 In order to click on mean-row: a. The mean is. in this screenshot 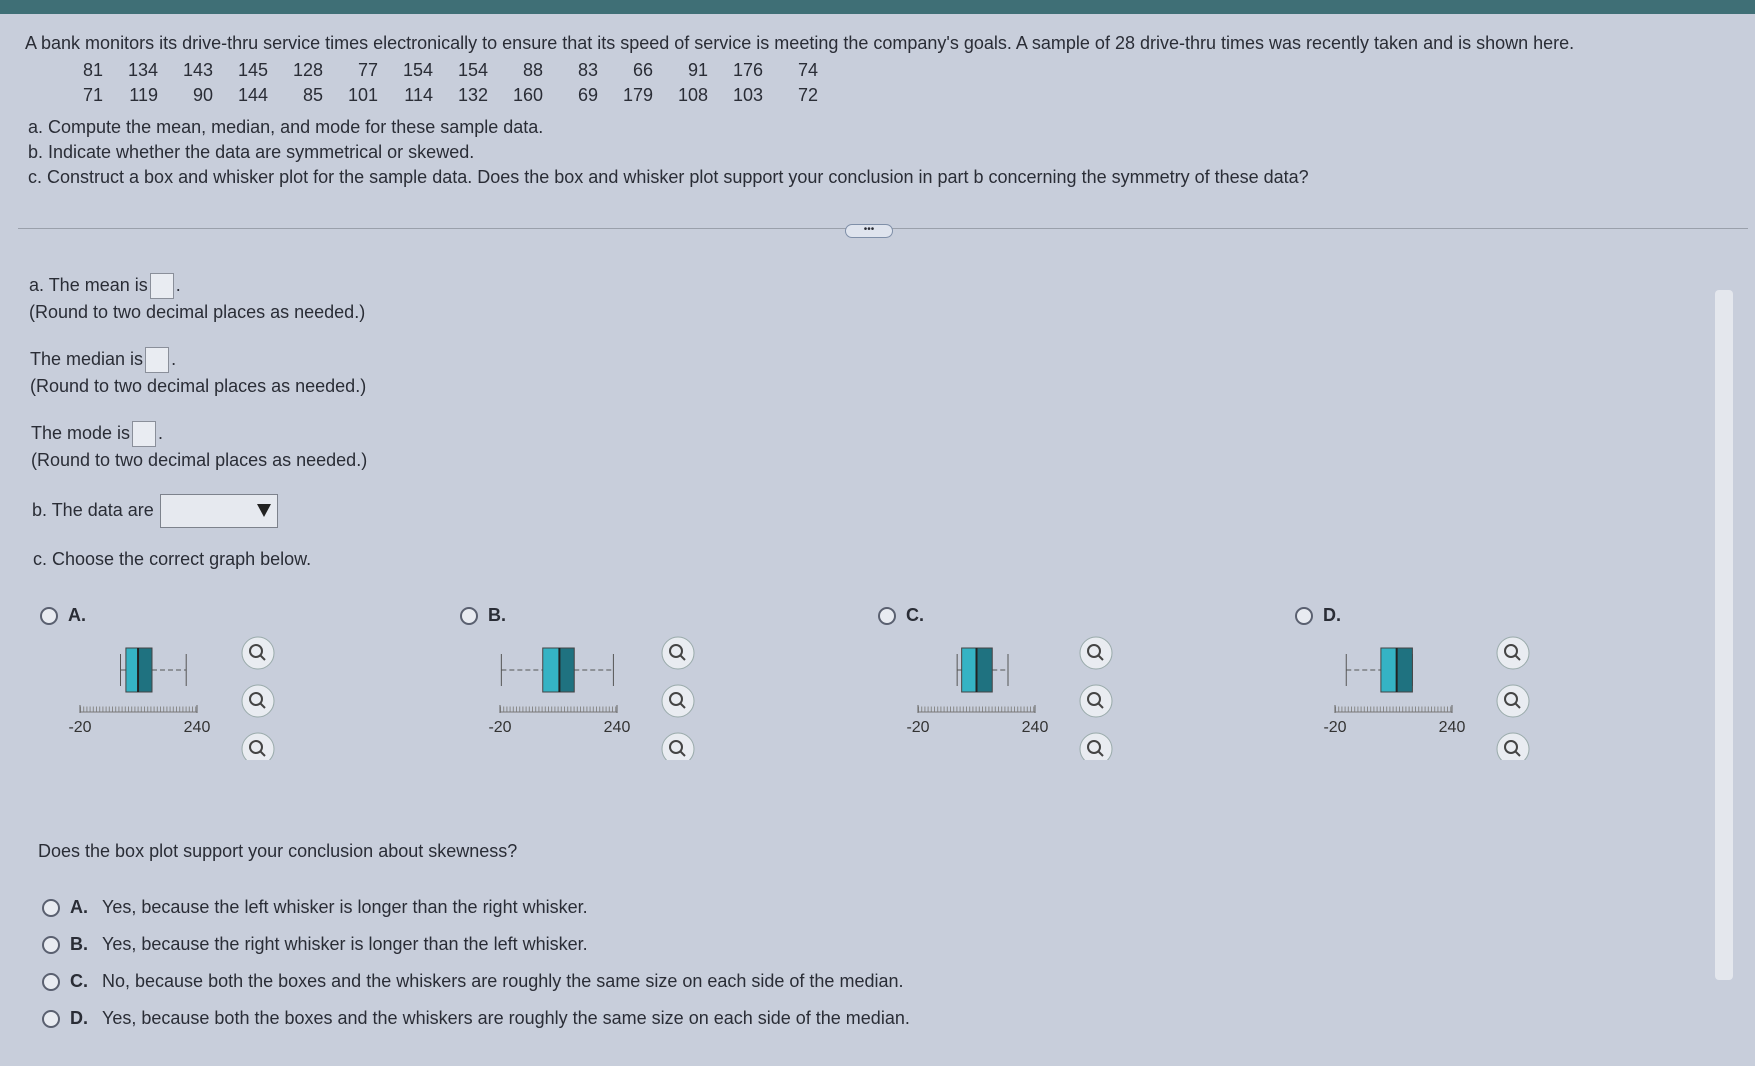, I will do `click(105, 286)`.